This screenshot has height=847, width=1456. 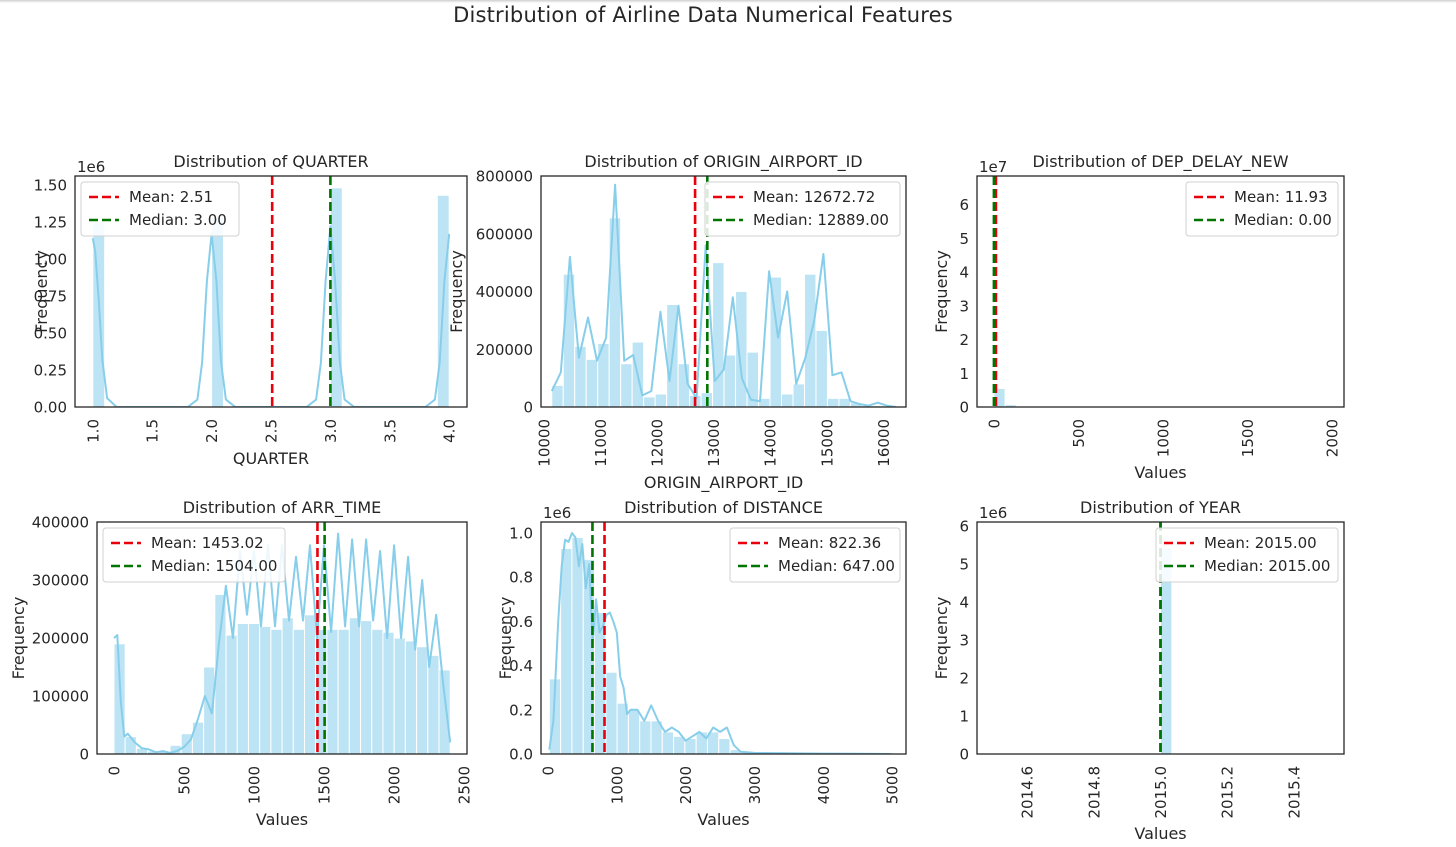 I want to click on x-tick-label: 2015.0, so click(x=1161, y=792).